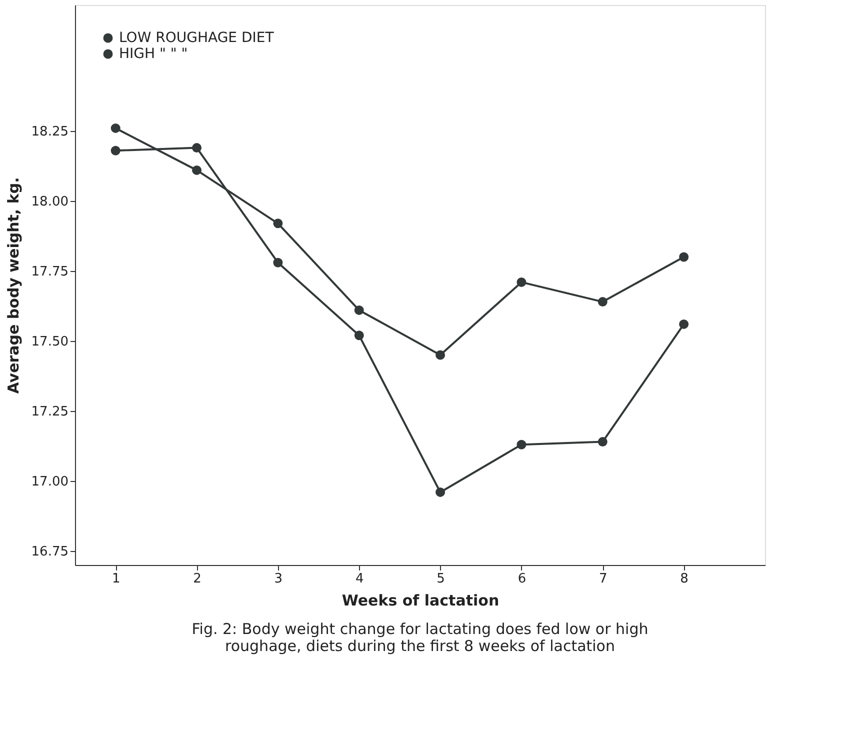  I want to click on x-tick-label: 7, so click(603, 579).